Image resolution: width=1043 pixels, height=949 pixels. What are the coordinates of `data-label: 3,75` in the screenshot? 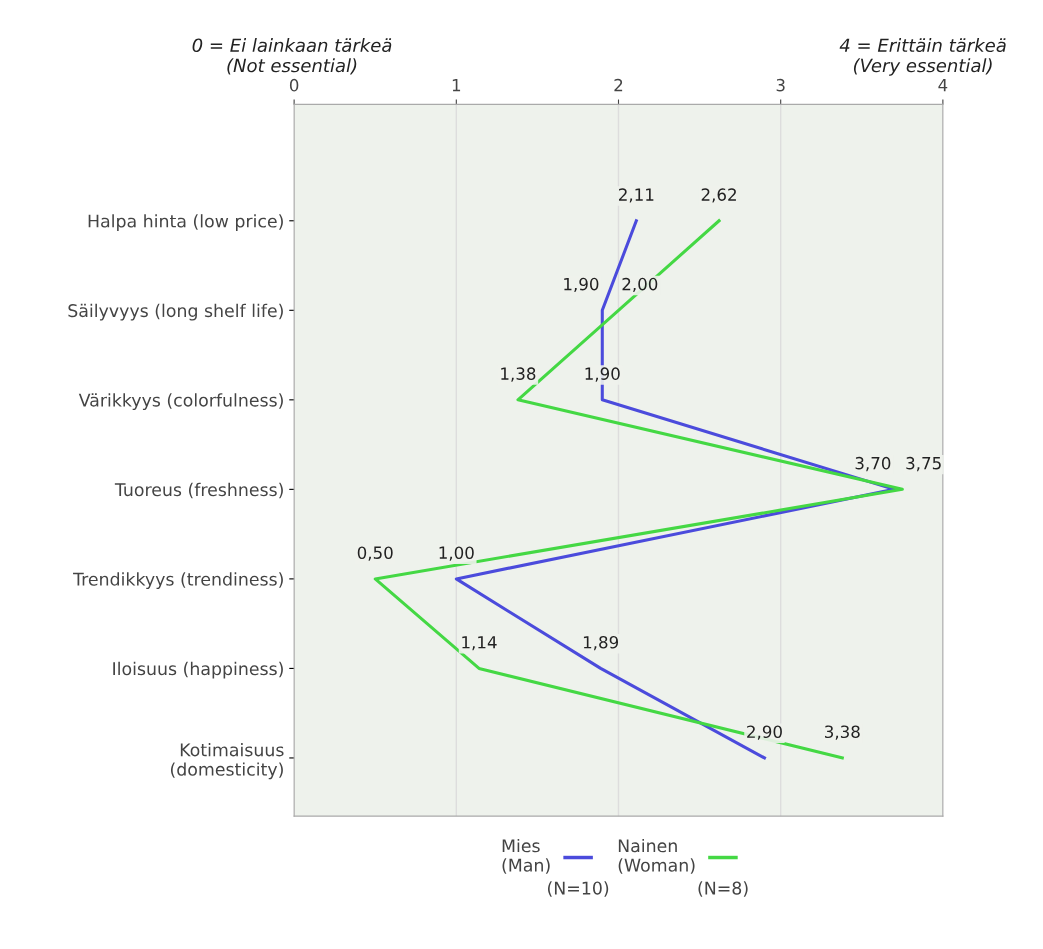 It's located at (923, 464).